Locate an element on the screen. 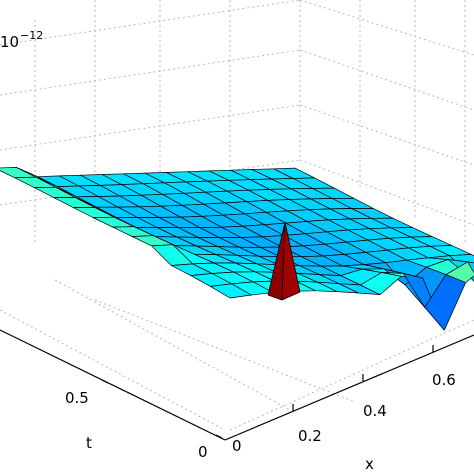  x-axis-label: x is located at coordinates (369, 464).